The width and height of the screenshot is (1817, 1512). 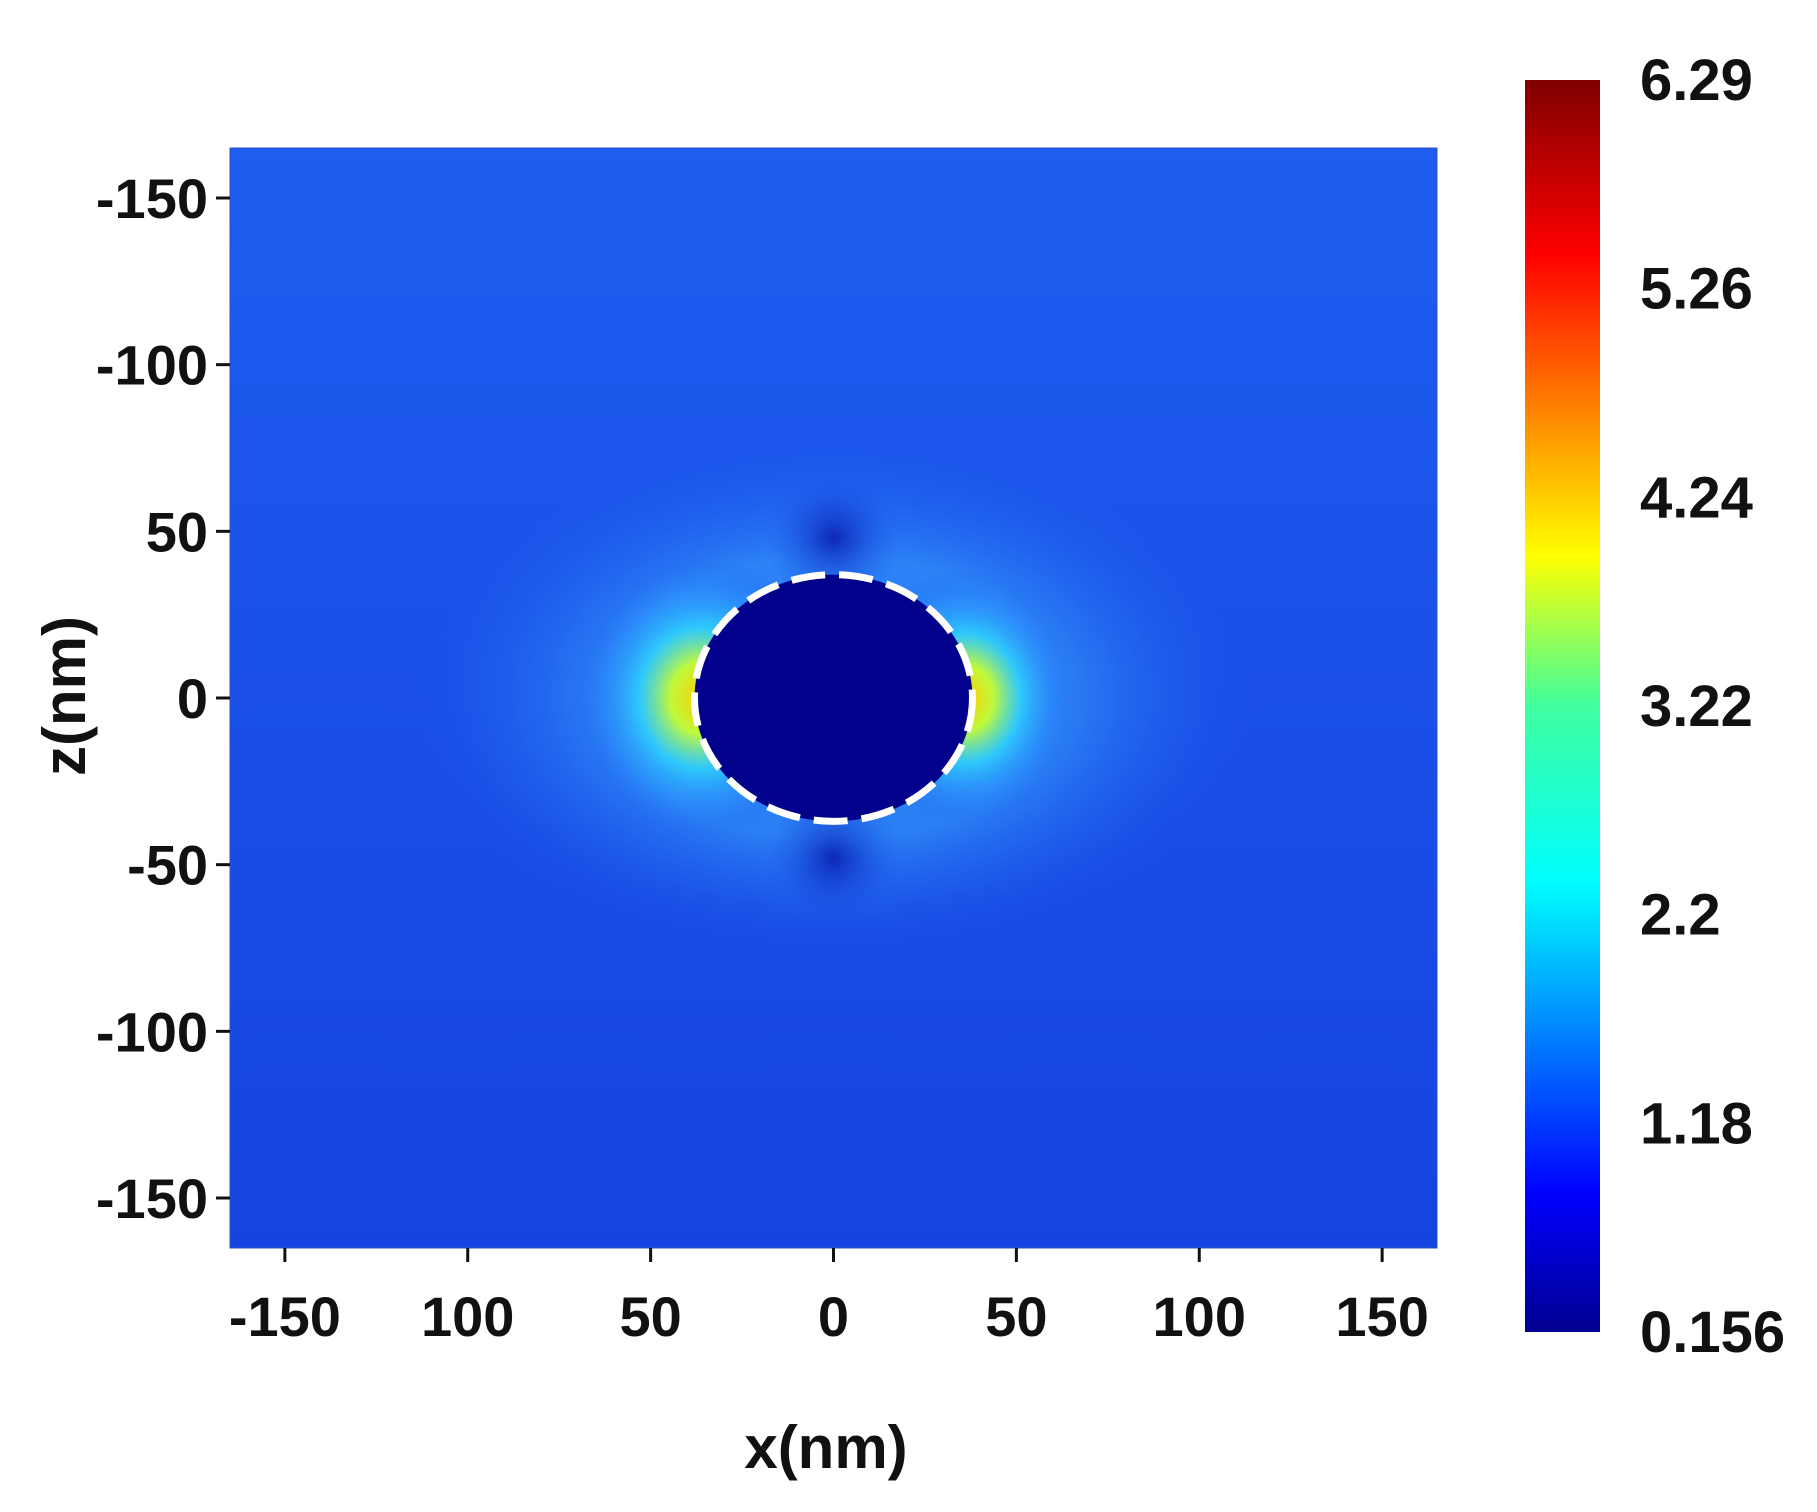 What do you see at coordinates (1712, 1332) in the screenshot?
I see `colorbar-tick-label: 0.156` at bounding box center [1712, 1332].